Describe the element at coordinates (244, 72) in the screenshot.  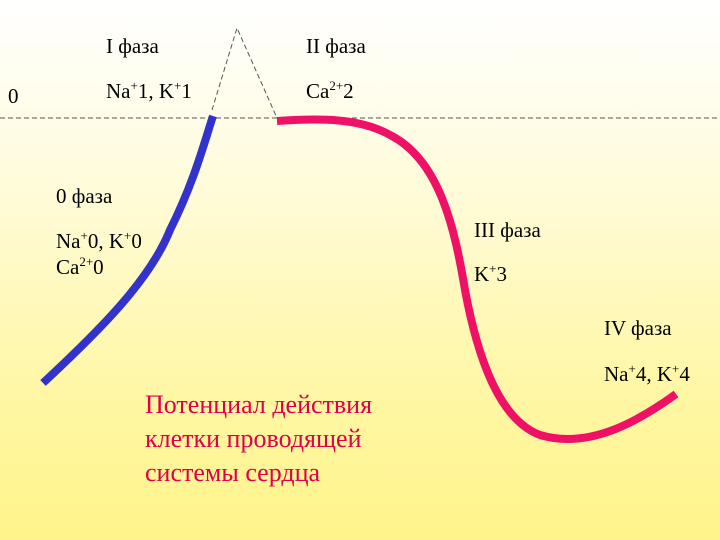
I see `spike-outline` at that location.